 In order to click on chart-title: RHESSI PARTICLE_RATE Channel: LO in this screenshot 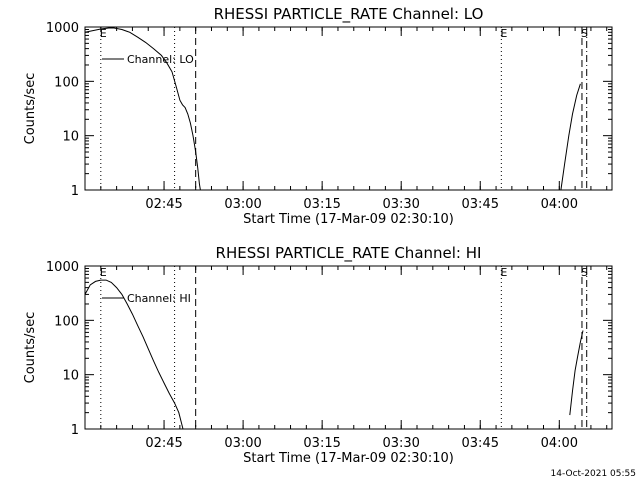, I will do `click(349, 14)`.